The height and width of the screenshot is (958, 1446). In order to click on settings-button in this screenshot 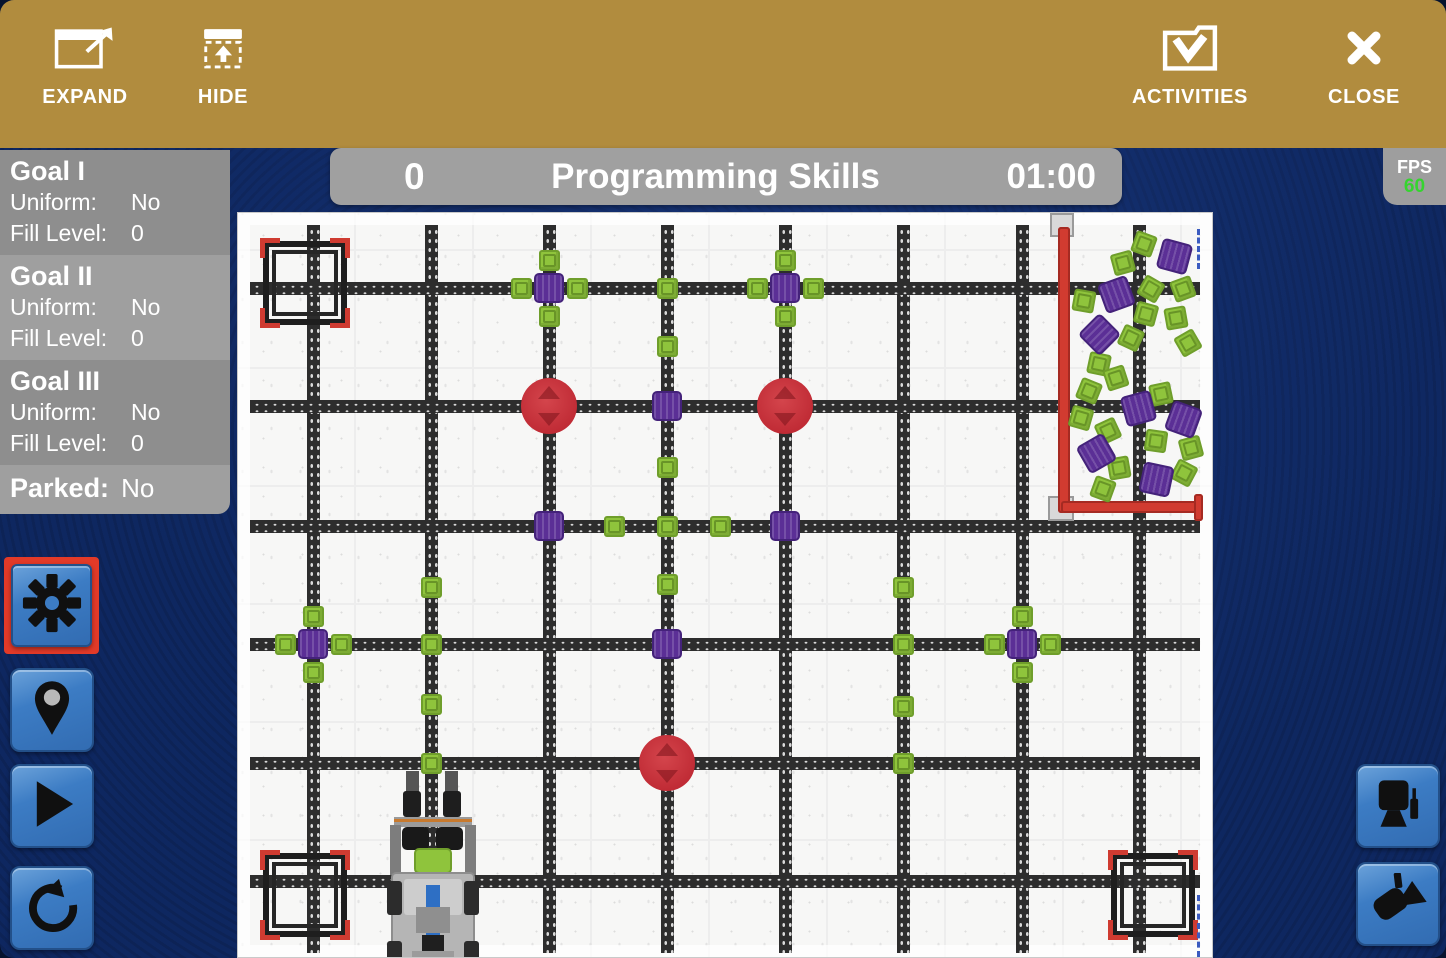, I will do `click(51, 605)`.